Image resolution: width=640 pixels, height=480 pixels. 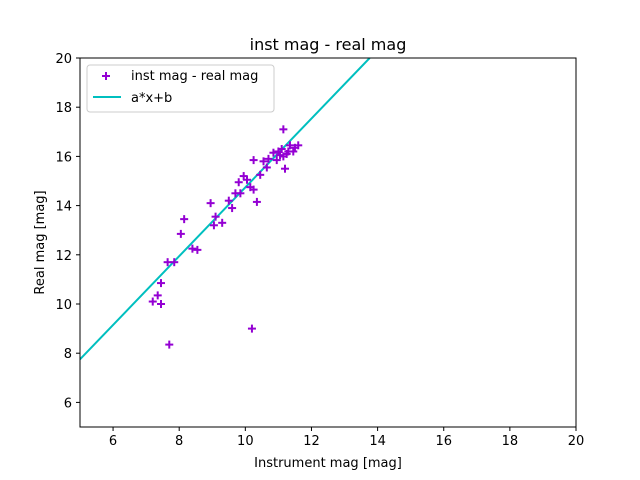 What do you see at coordinates (68, 354) in the screenshot?
I see `y-tick-label: 8` at bounding box center [68, 354].